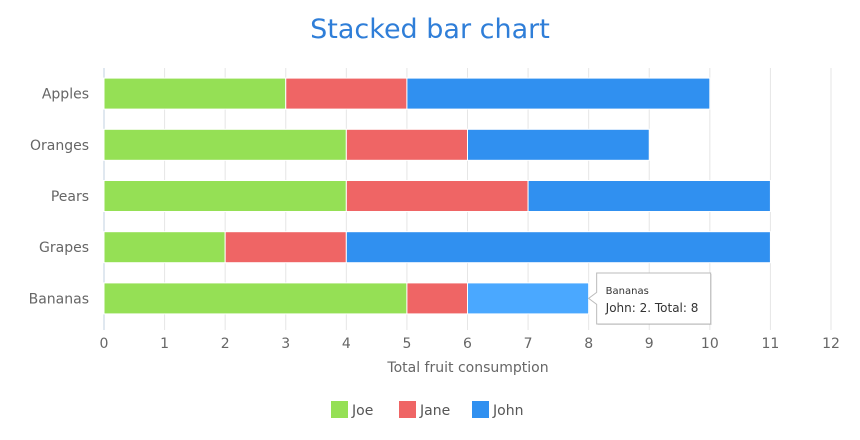 The image size is (860, 440). Describe the element at coordinates (406, 344) in the screenshot. I see `x-tick-label: 5` at that location.